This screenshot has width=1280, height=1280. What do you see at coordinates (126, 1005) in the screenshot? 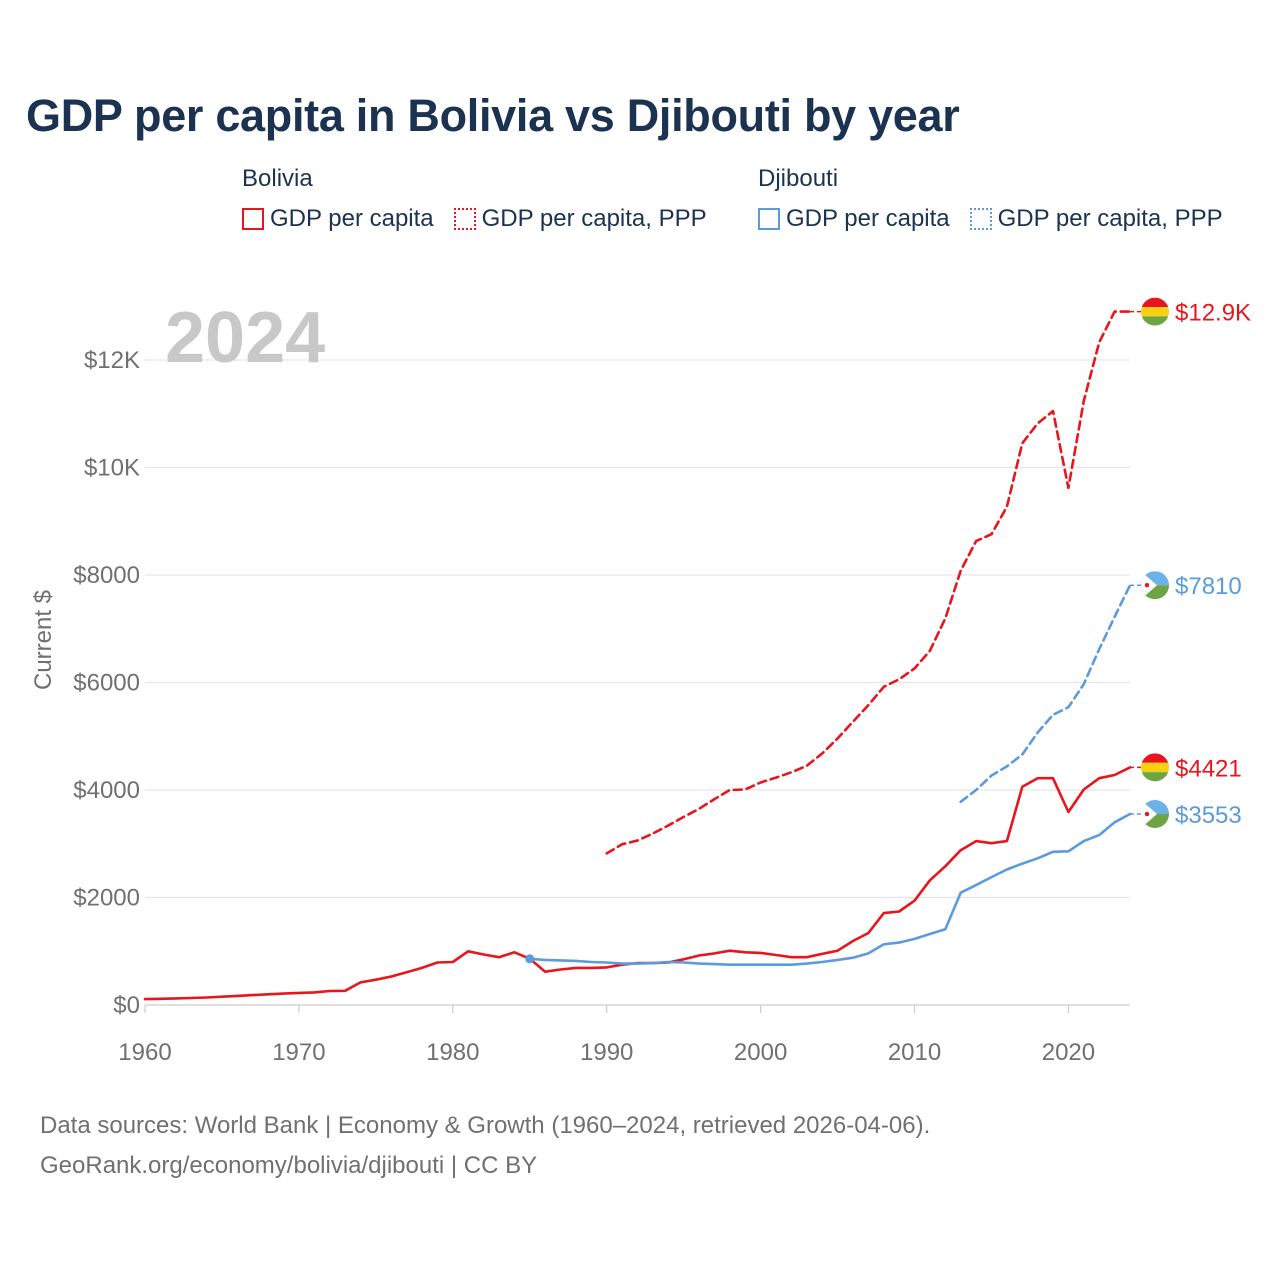
I see `y-tick-label: $0` at bounding box center [126, 1005].